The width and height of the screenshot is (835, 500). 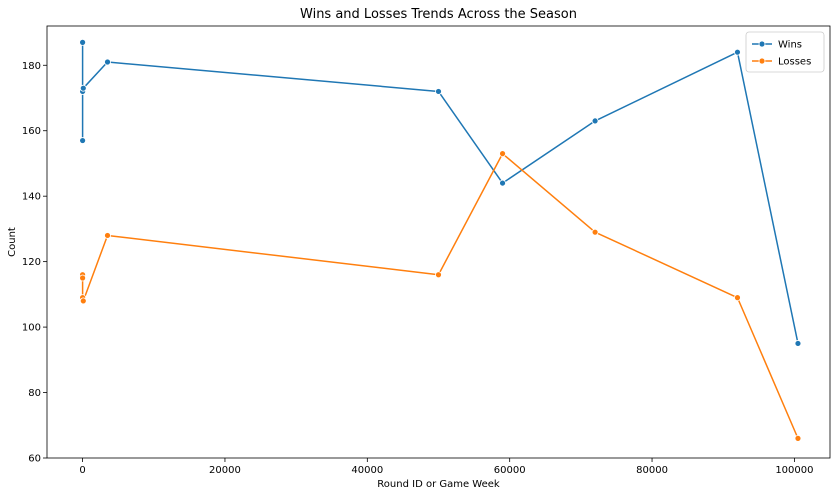 What do you see at coordinates (34, 393) in the screenshot?
I see `y-tick-label: 80` at bounding box center [34, 393].